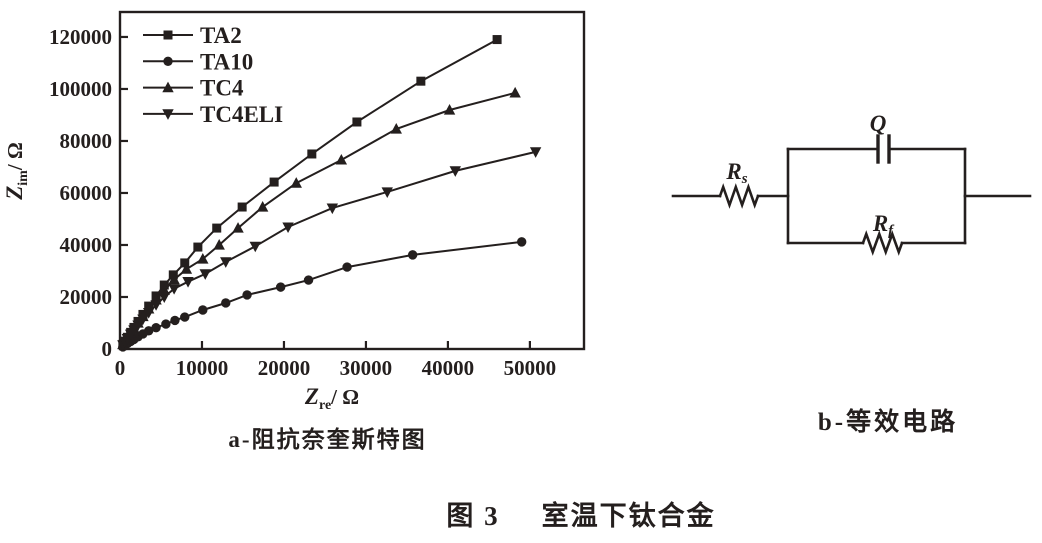 This screenshot has height=543, width=1042. What do you see at coordinates (86, 297) in the screenshot?
I see `y-tick-label: 20000` at bounding box center [86, 297].